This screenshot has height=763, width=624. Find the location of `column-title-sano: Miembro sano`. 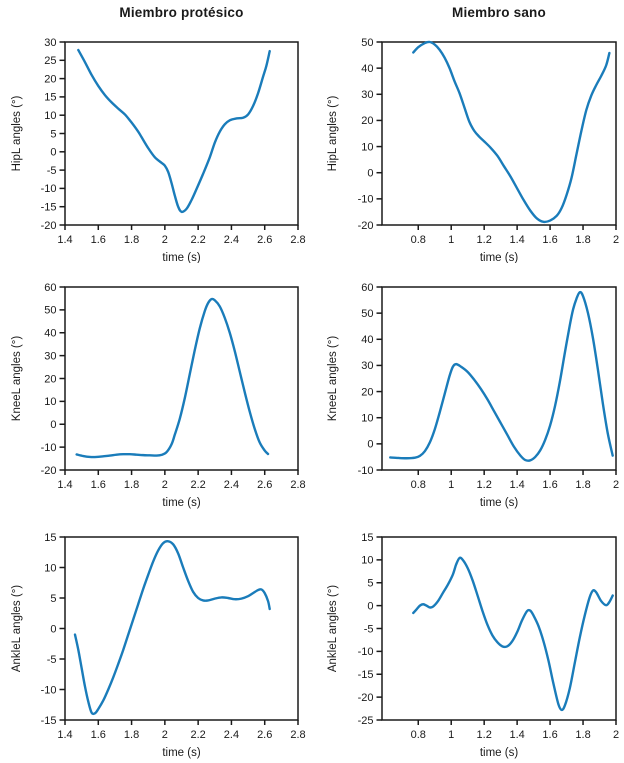

column-title-sano: Miembro sano is located at coordinates (499, 12).